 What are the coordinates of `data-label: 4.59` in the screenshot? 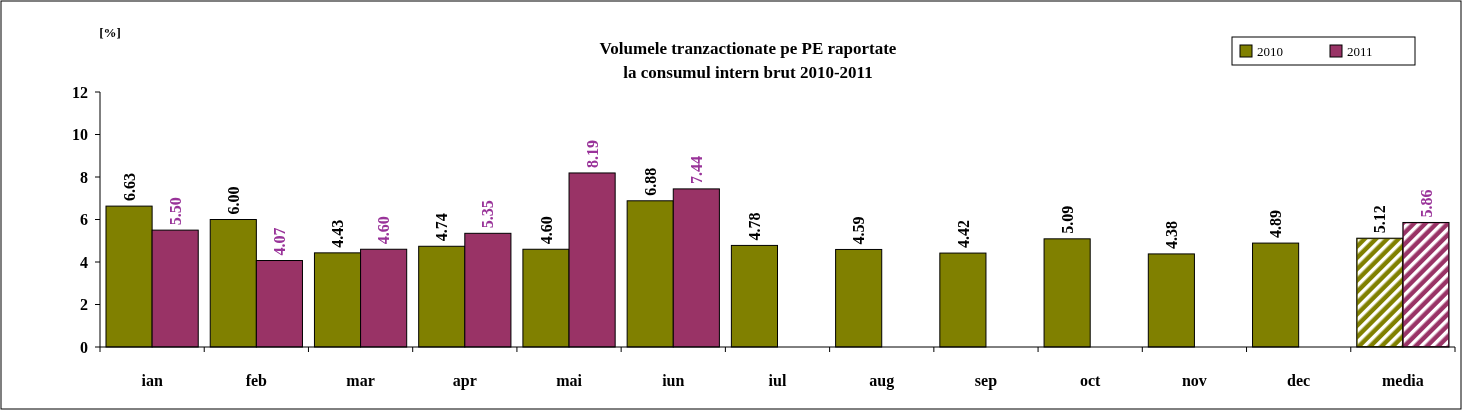 It's located at (859, 230).